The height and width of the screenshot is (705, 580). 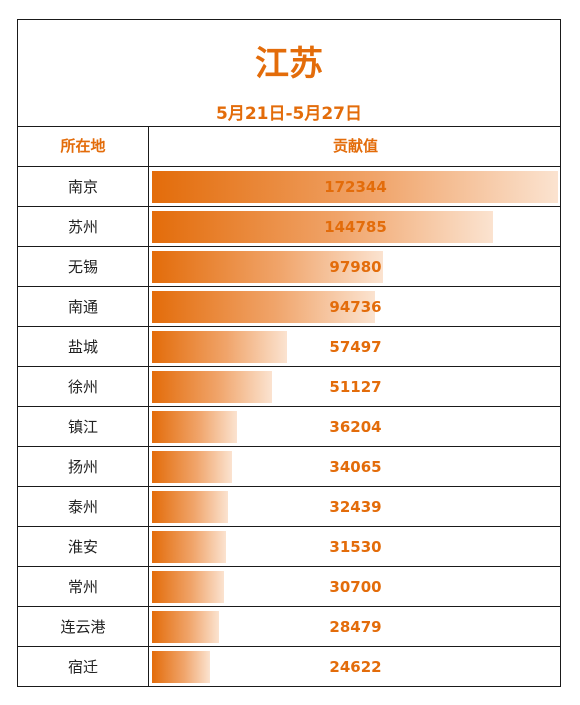 What do you see at coordinates (289, 587) in the screenshot?
I see `table-row: 常州 30700` at bounding box center [289, 587].